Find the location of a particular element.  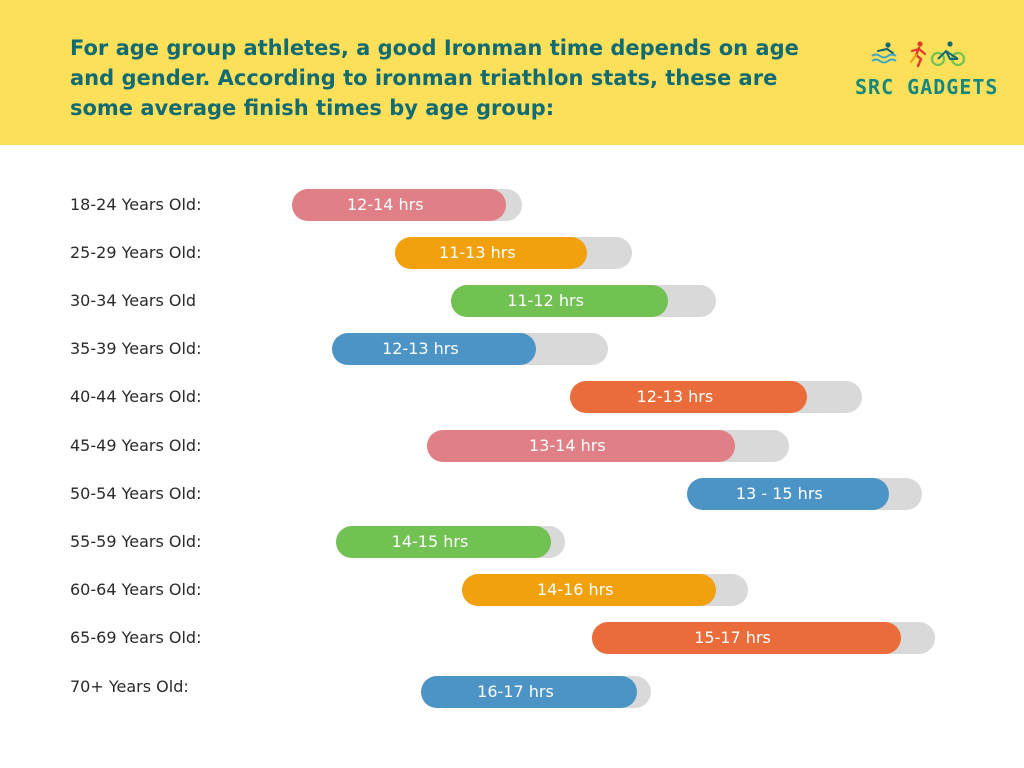

row-label: 30-34 Years Old is located at coordinates (133, 300).